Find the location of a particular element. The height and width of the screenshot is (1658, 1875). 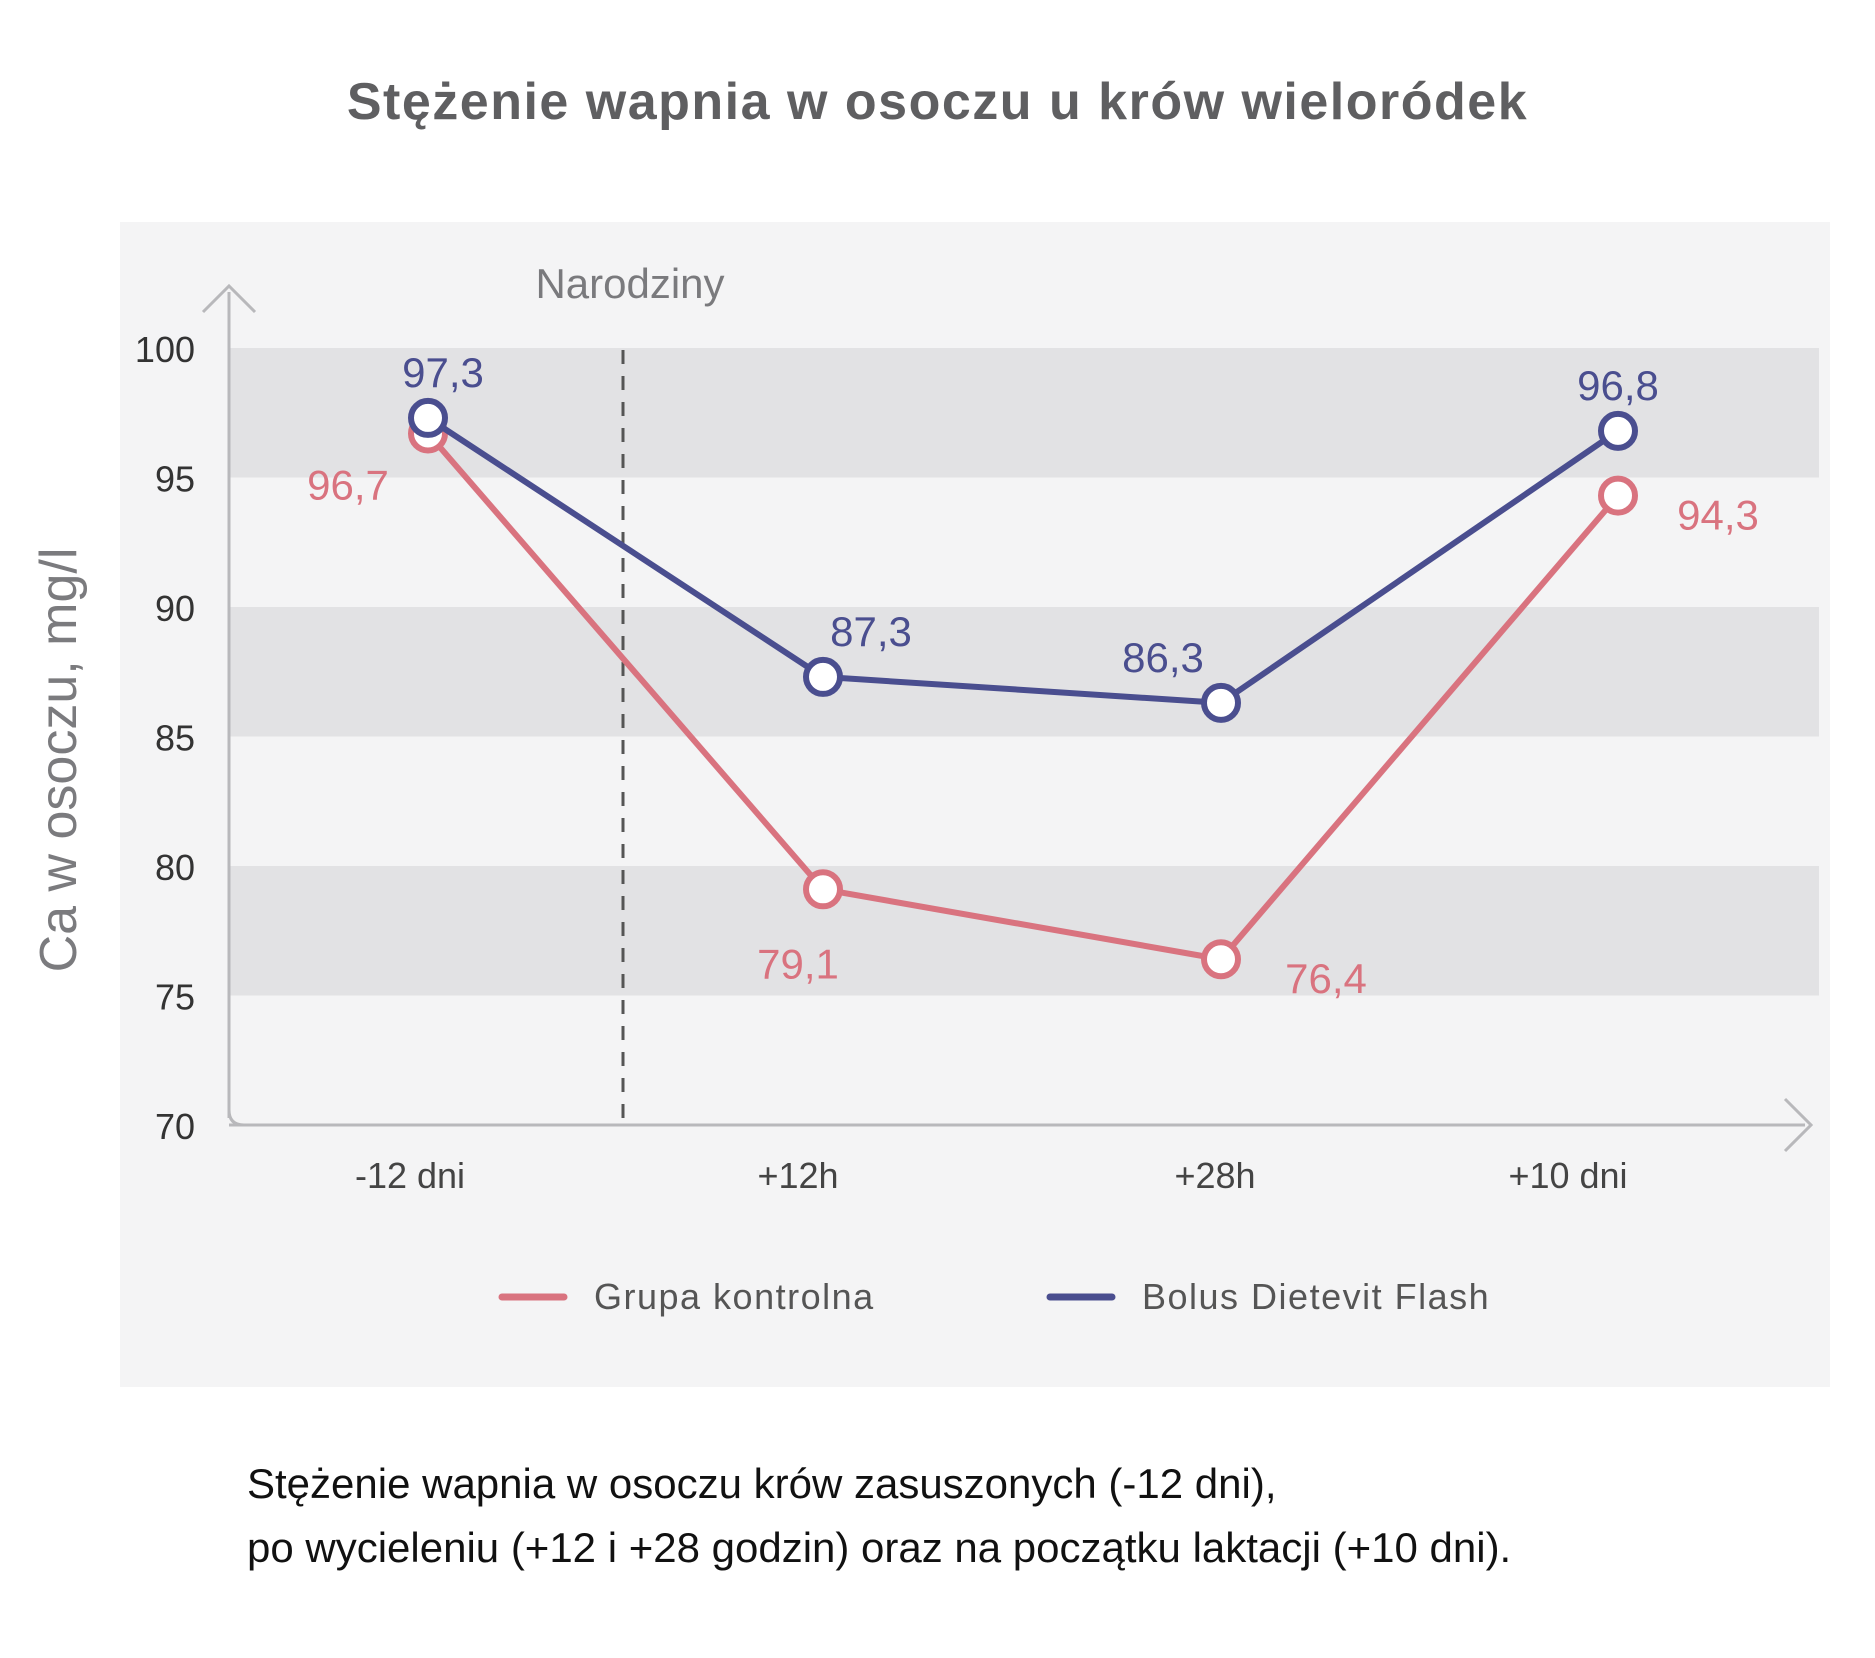

data-label: 79,1 is located at coordinates (798, 963).